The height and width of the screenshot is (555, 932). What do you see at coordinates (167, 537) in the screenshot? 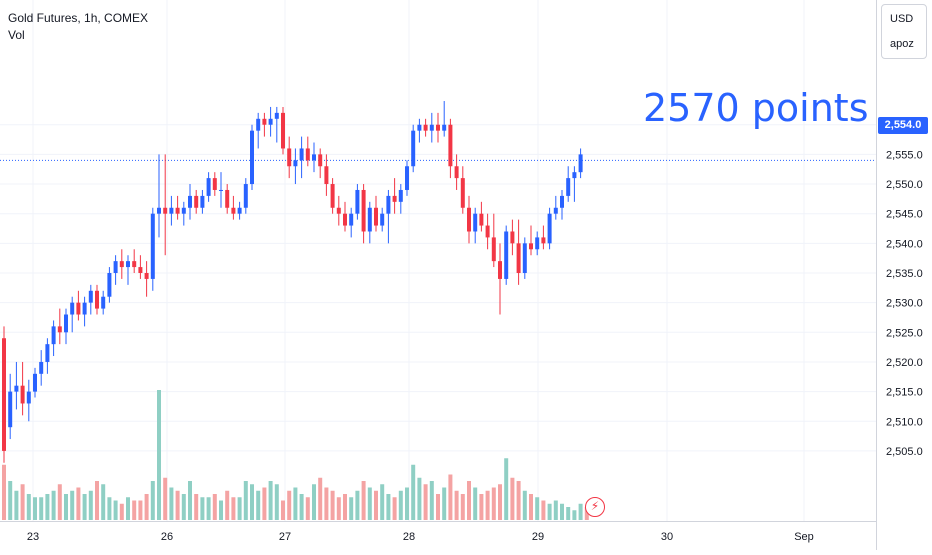
I see `time-tick-label: 26` at bounding box center [167, 537].